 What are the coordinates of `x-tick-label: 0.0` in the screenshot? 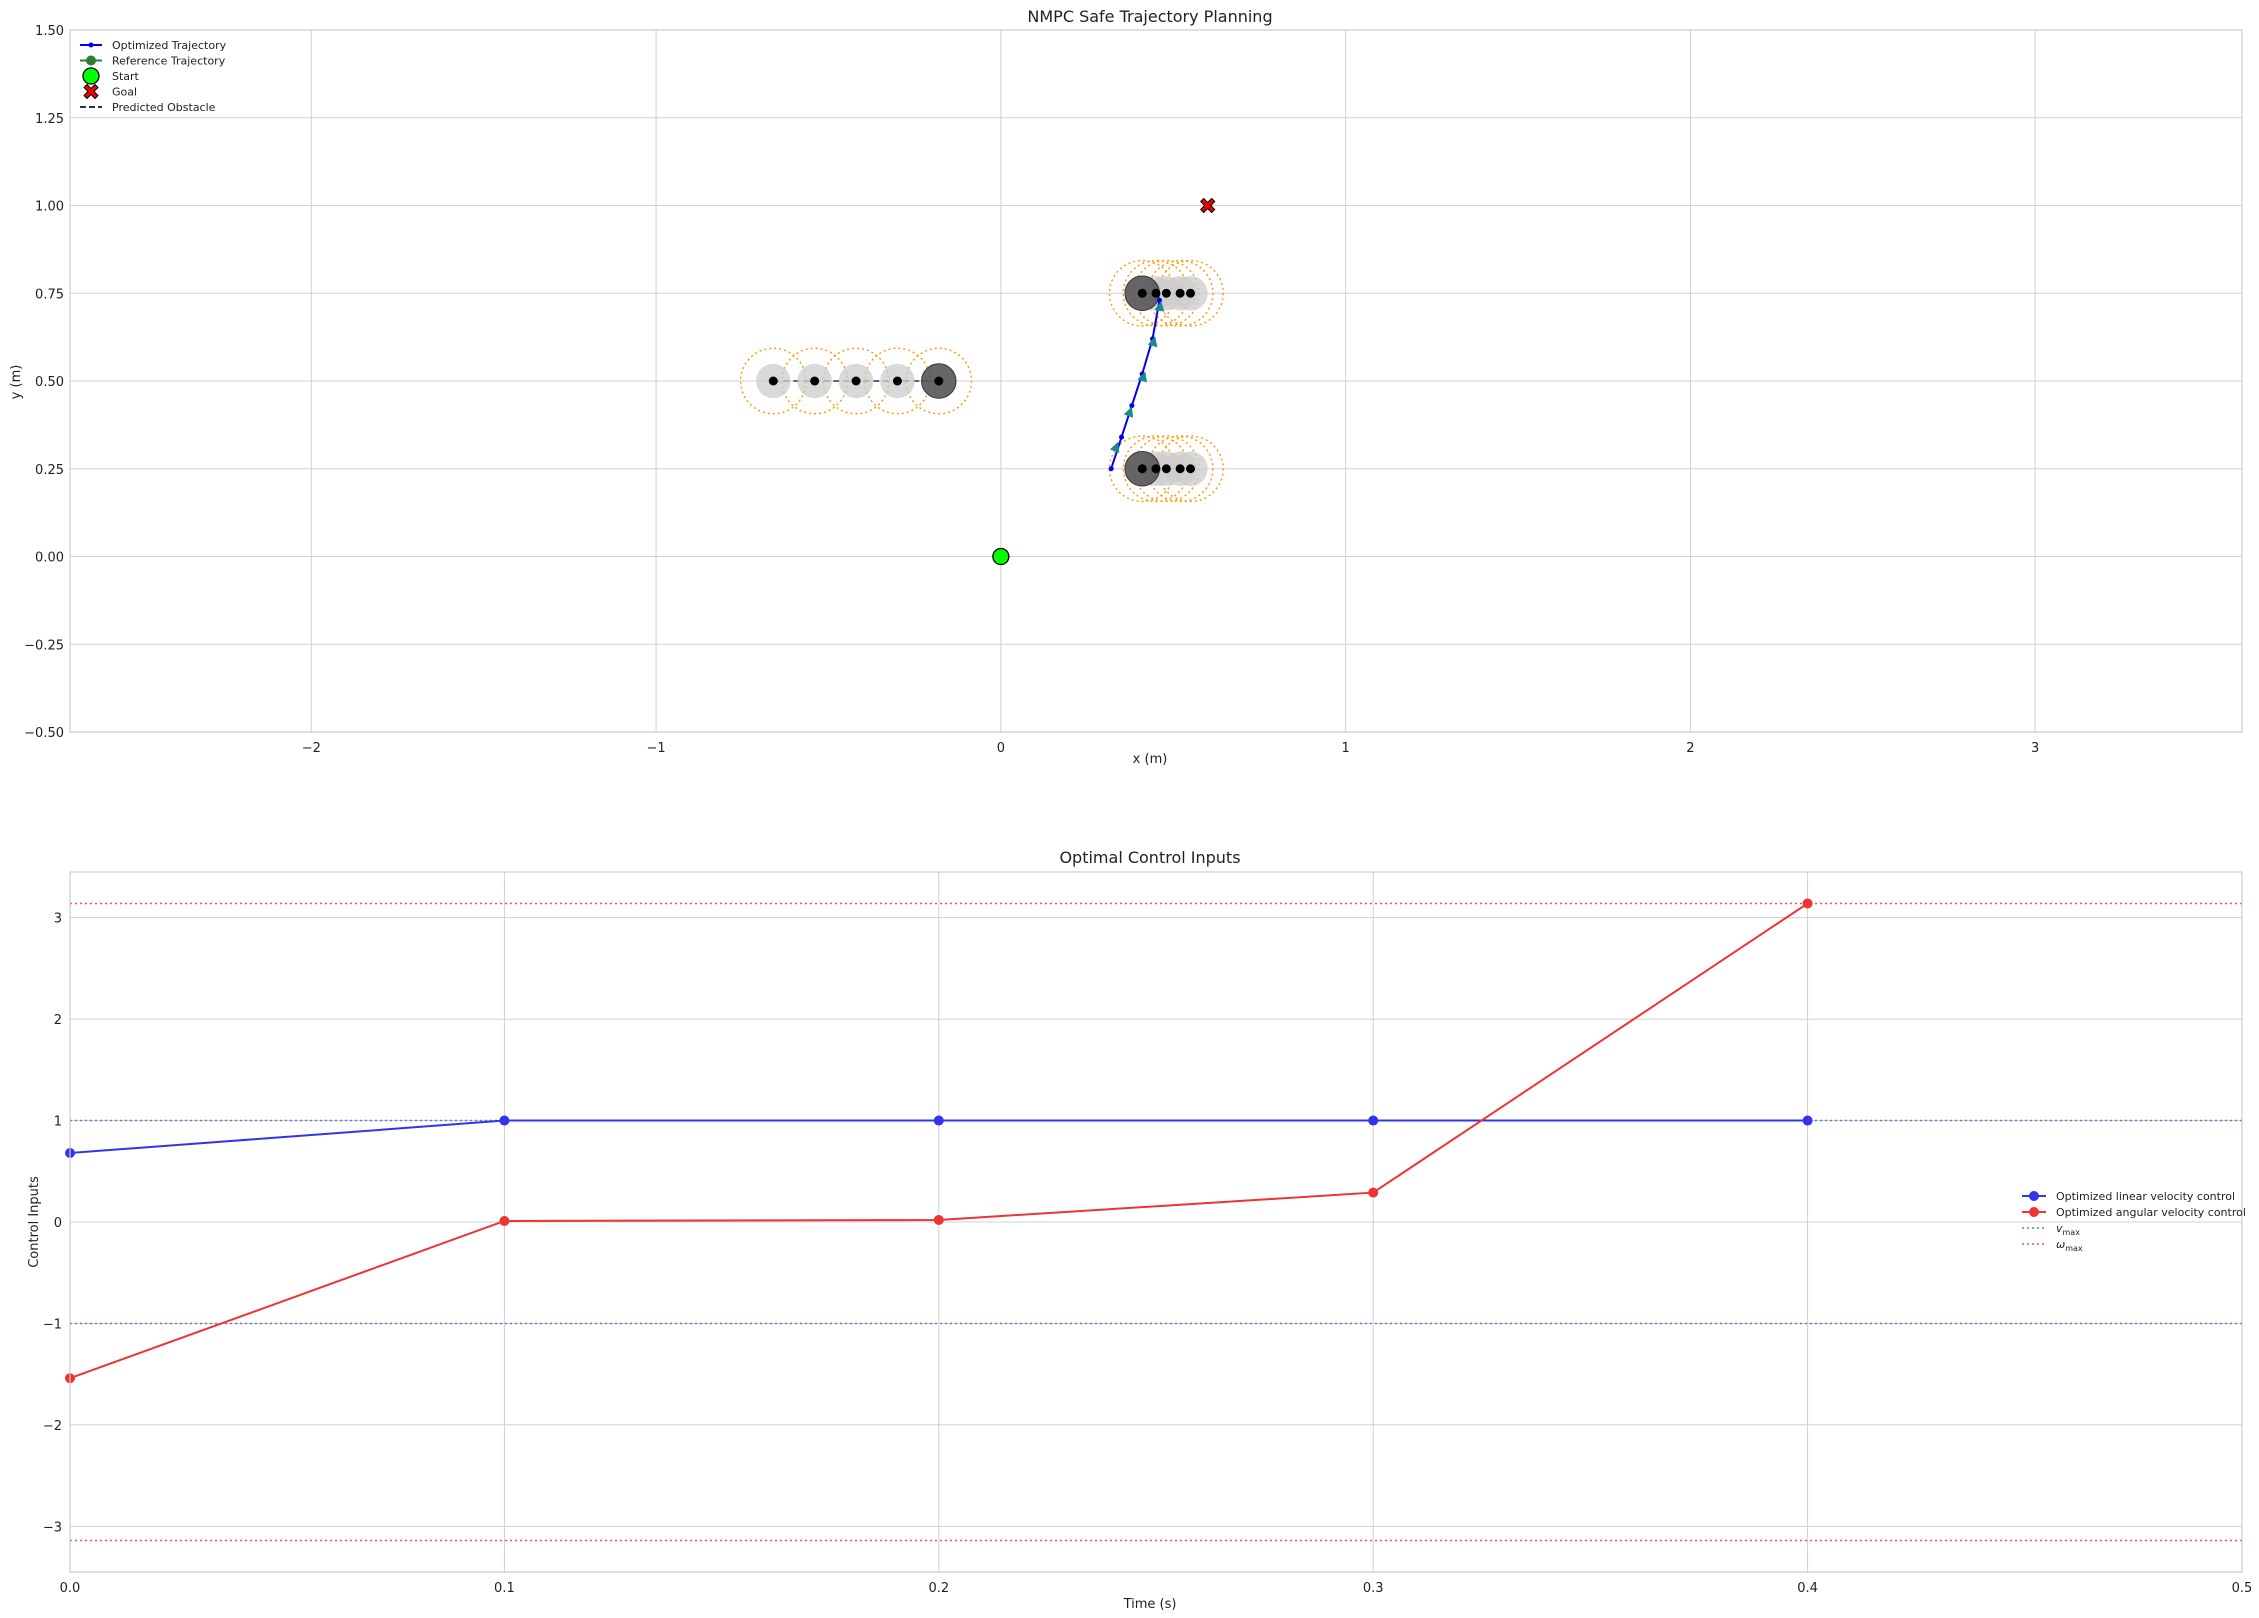 It's located at (70, 1588).